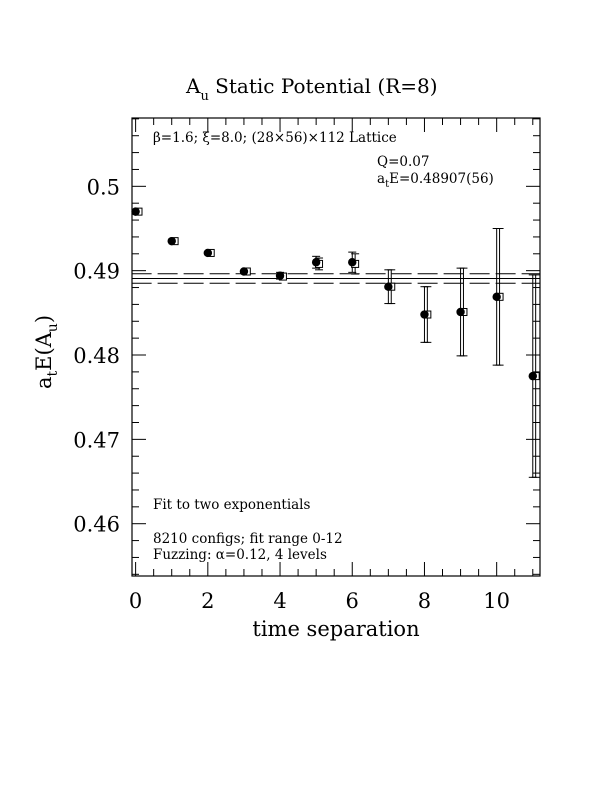 Image resolution: width=612 pixels, height=792 pixels. Describe the element at coordinates (275, 138) in the screenshot. I see `lattice-annotation: β=1.6; ξ=8.0; (28×56)×112 Lattice` at that location.